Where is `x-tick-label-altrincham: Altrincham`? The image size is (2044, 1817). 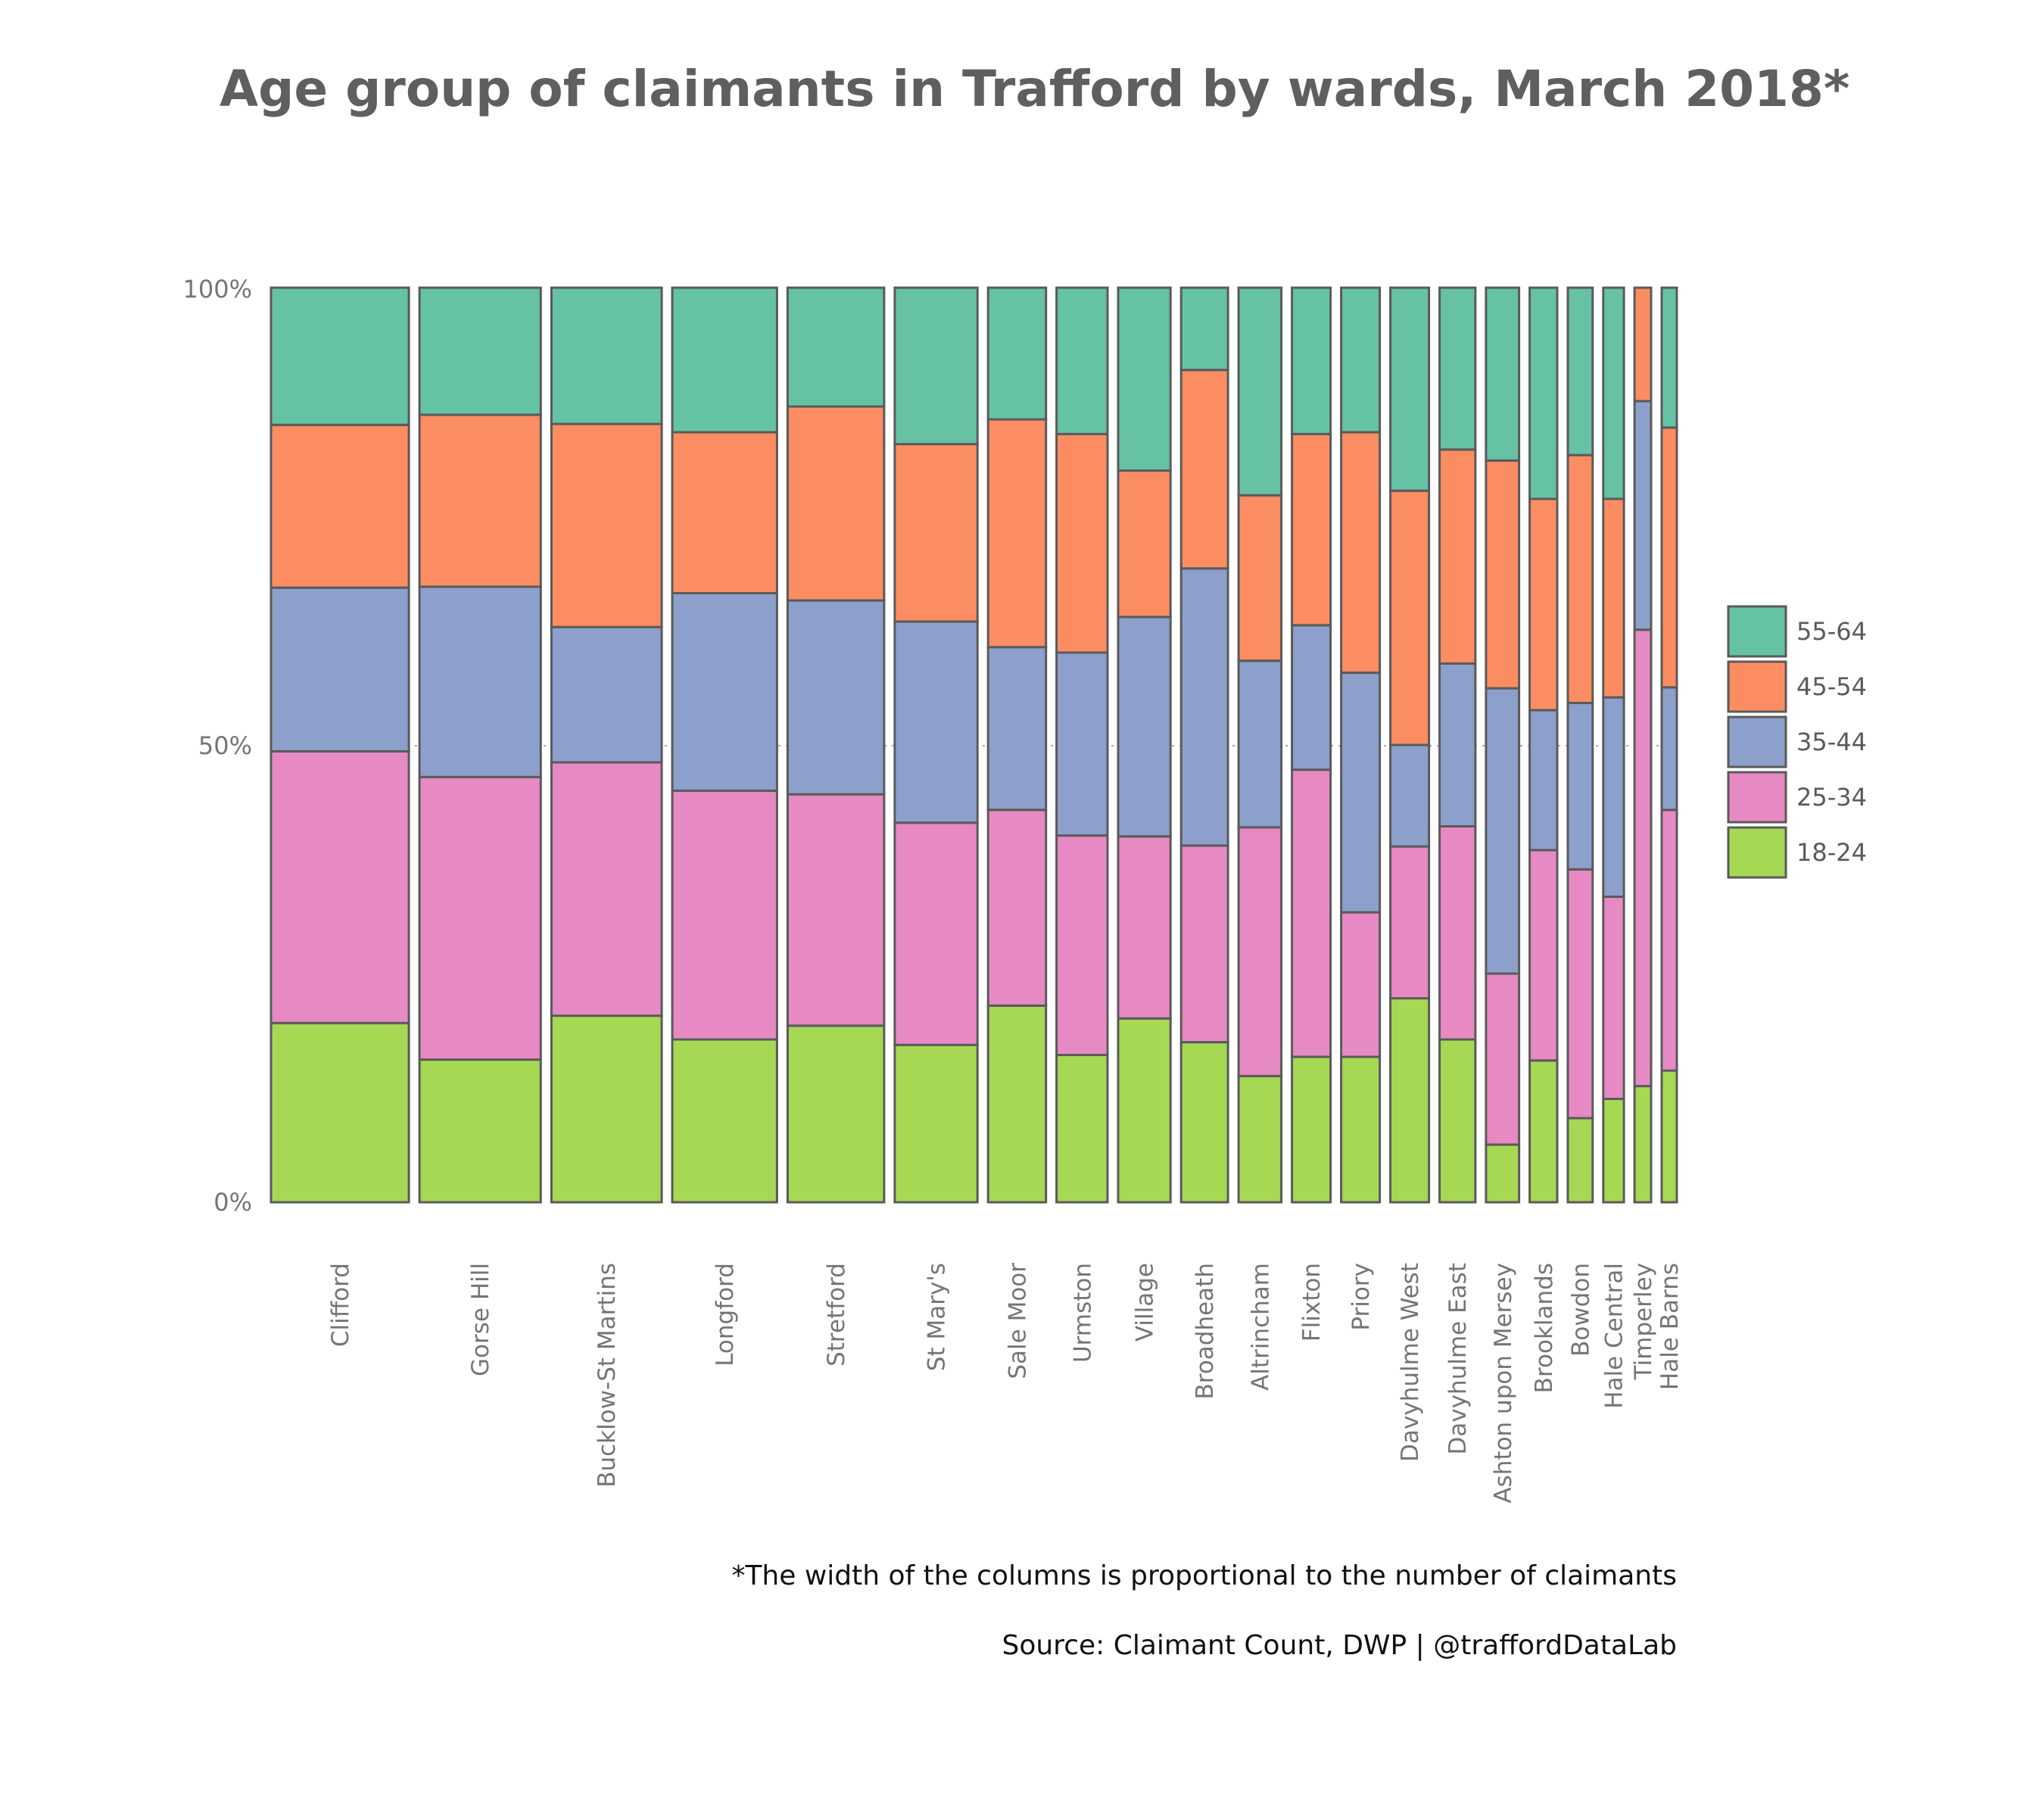
x-tick-label-altrincham: Altrincham is located at coordinates (1260, 1327).